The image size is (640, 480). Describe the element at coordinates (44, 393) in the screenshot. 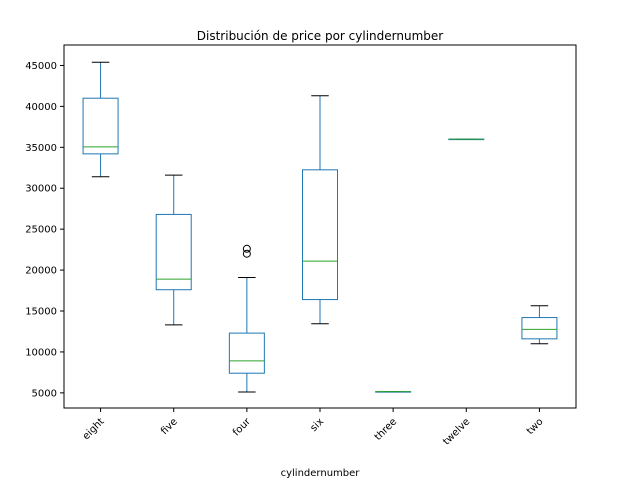

I see `y-tick-label: 5000` at that location.